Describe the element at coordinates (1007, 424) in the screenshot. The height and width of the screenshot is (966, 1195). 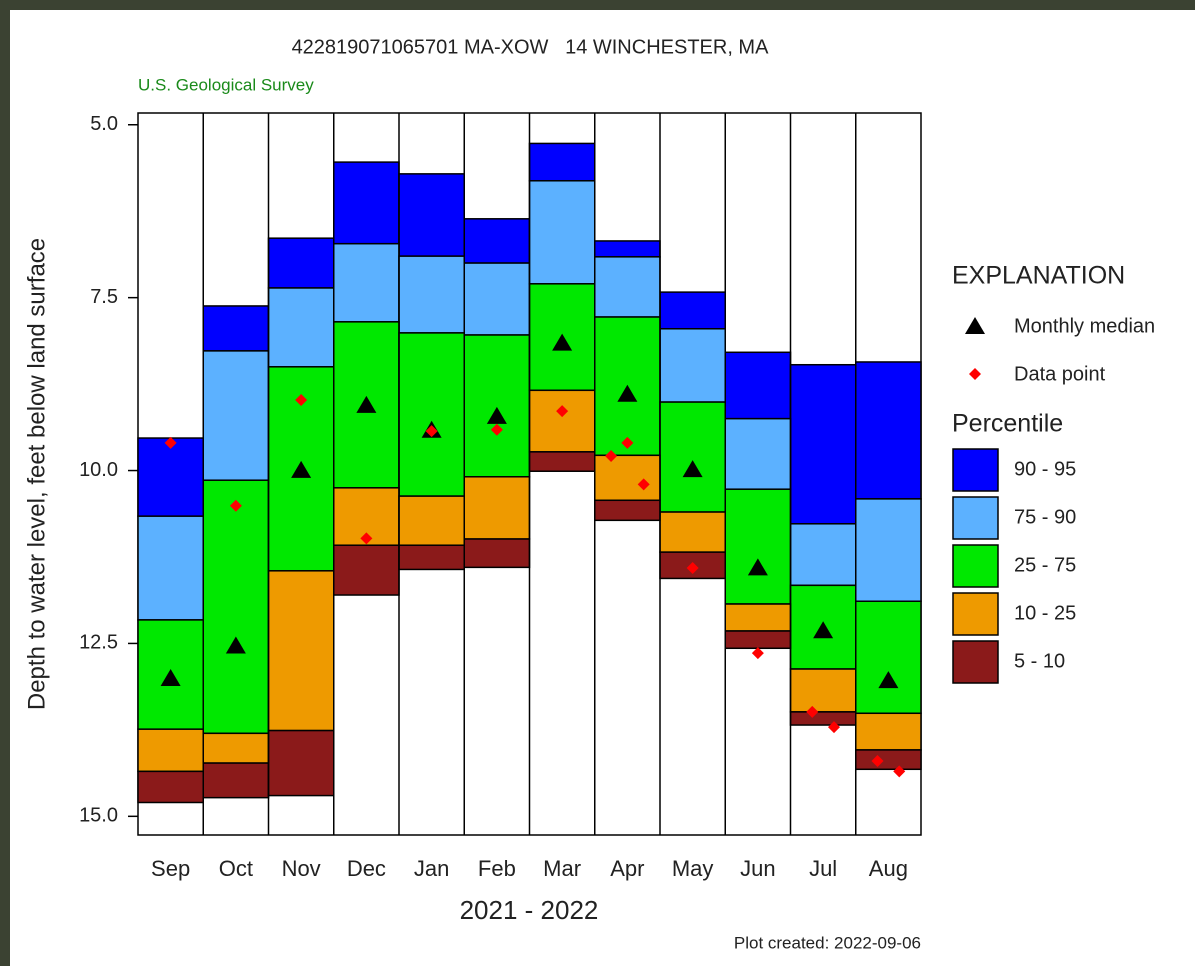
I see `legend-percentile-title: Percentile` at that location.